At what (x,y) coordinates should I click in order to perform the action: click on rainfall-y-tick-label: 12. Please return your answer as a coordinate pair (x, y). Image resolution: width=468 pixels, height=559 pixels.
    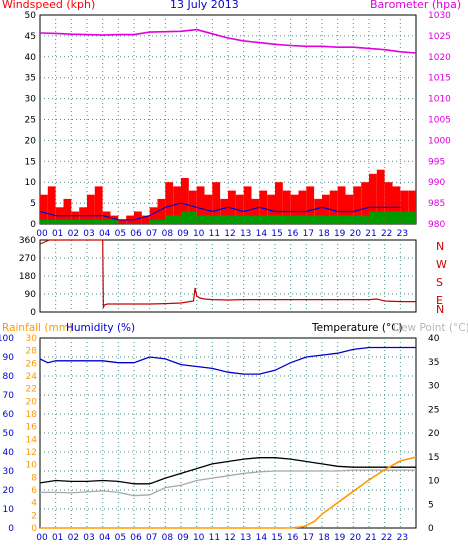
    Looking at the image, I should click on (31, 453).